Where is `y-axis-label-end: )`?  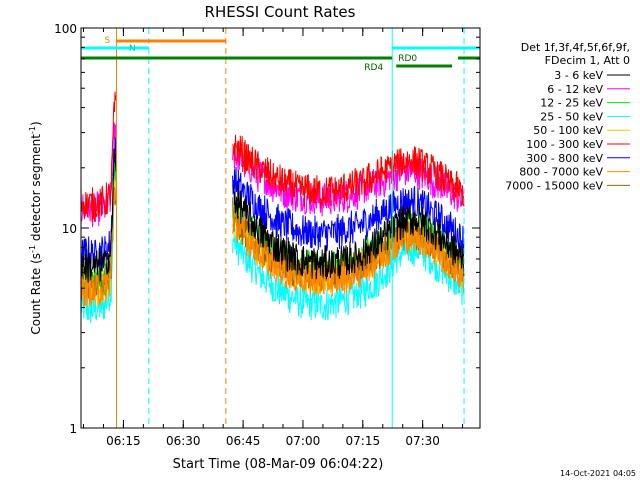 y-axis-label-end: ) is located at coordinates (36, 123).